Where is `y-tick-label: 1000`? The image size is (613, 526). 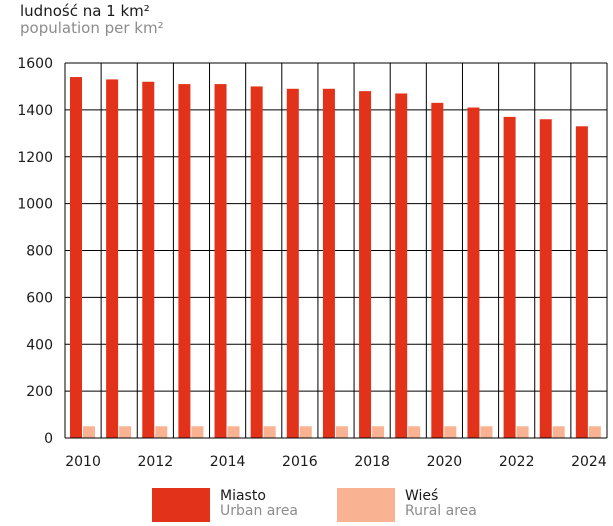 y-tick-label: 1000 is located at coordinates (35, 205).